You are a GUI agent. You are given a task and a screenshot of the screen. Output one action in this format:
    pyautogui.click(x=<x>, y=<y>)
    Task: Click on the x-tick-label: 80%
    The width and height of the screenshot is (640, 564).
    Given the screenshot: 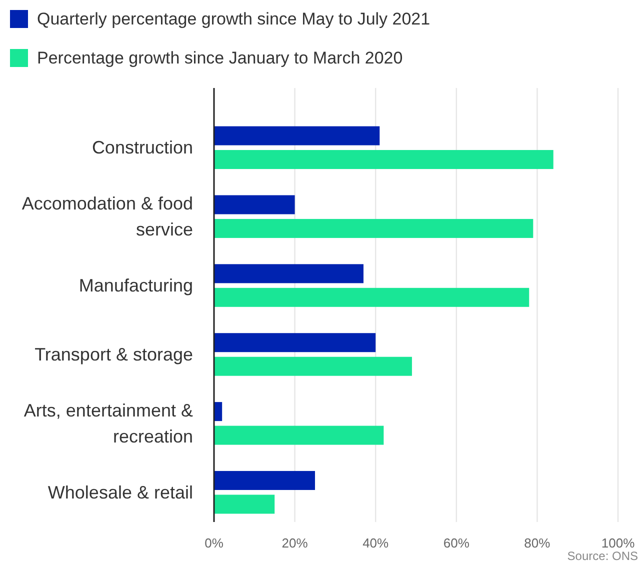 What is the action you would take?
    pyautogui.click(x=537, y=543)
    